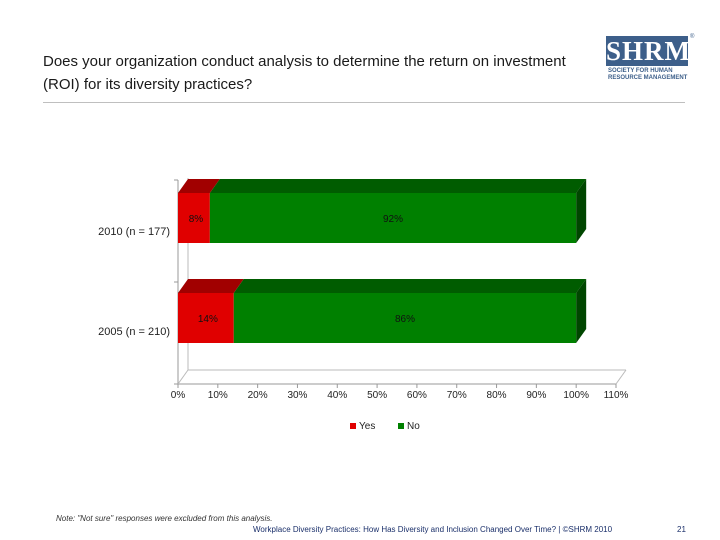  Describe the element at coordinates (648, 51) in the screenshot. I see `logo-mark: SHRM` at that location.